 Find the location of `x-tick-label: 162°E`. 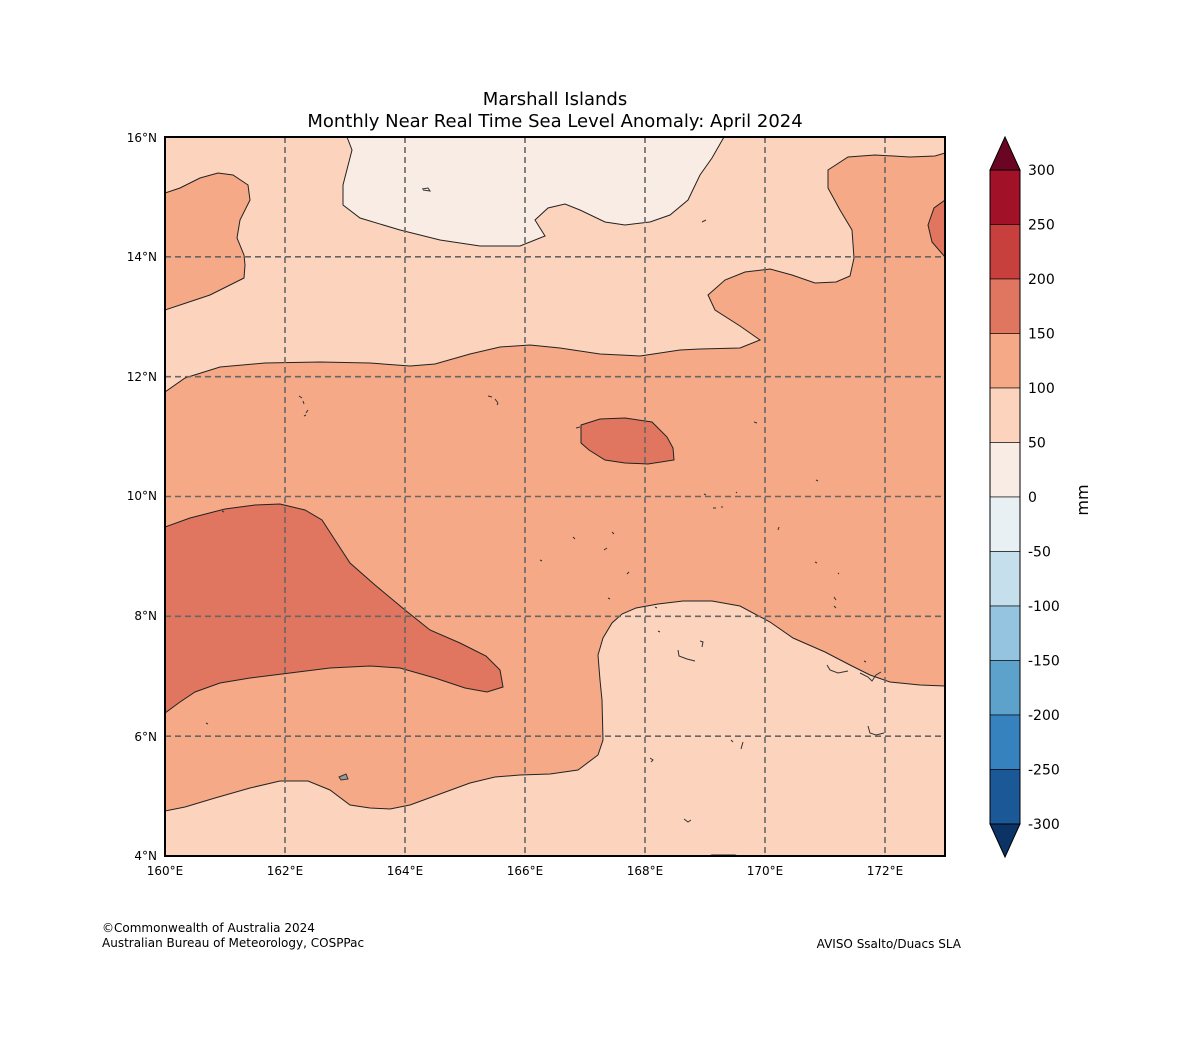

x-tick-label: 162°E is located at coordinates (285, 871).